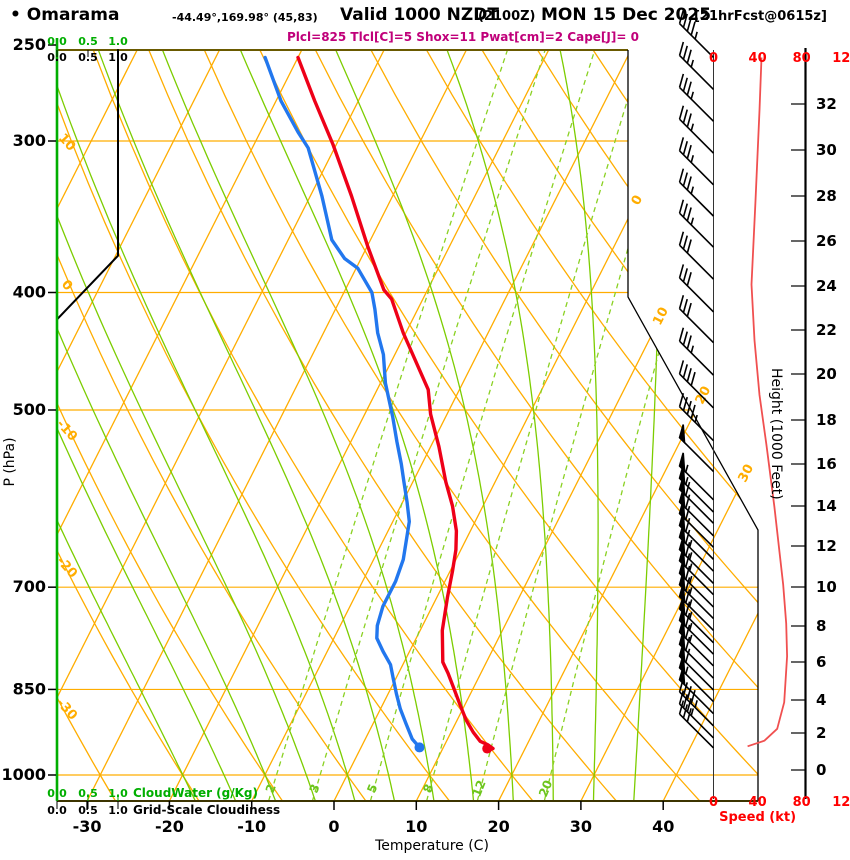  I want to click on height-axis-title: Height (1000 Feet), so click(776, 434).